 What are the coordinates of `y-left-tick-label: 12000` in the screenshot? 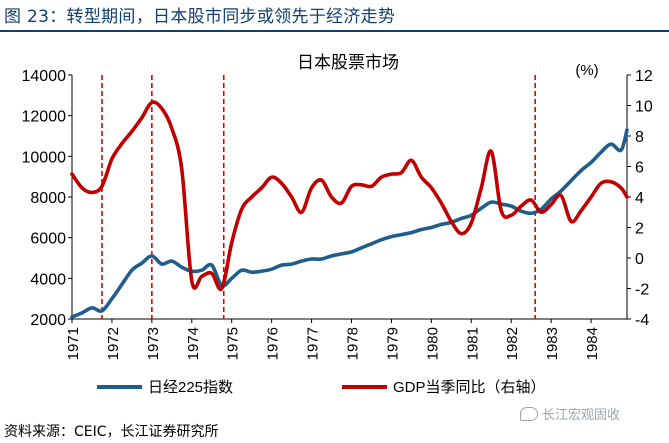 It's located at (44, 117).